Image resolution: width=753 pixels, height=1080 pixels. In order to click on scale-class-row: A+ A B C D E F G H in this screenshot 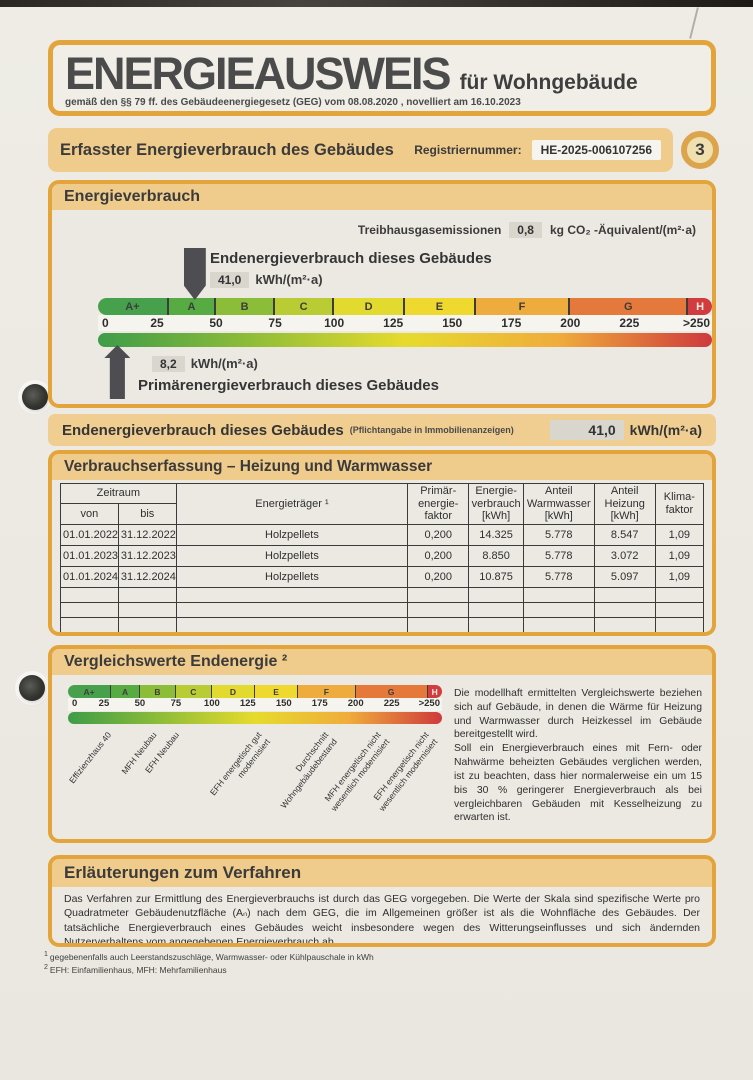, I will do `click(405, 306)`.